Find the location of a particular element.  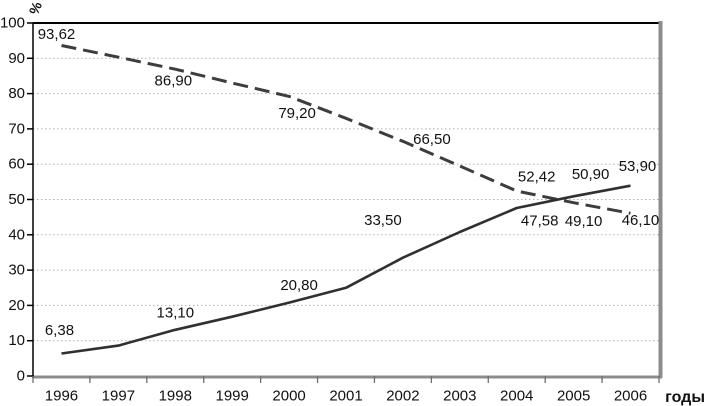

x-axis-year-label: 1998 is located at coordinates (175, 396).